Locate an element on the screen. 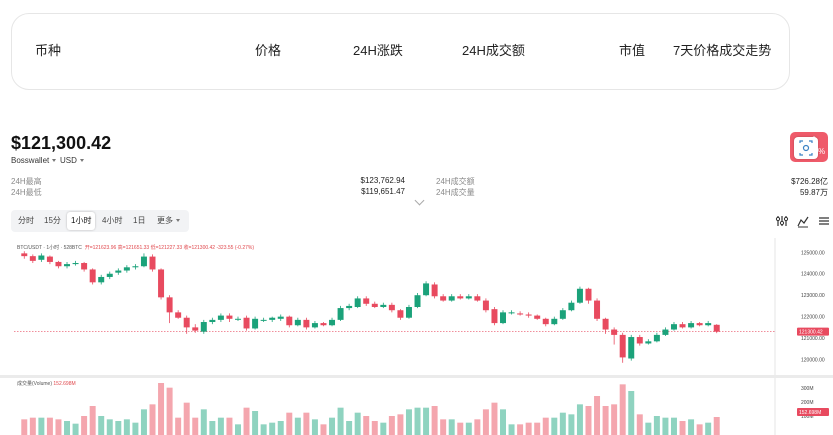 The width and height of the screenshot is (833, 435). menu-list-icon is located at coordinates (824, 221).